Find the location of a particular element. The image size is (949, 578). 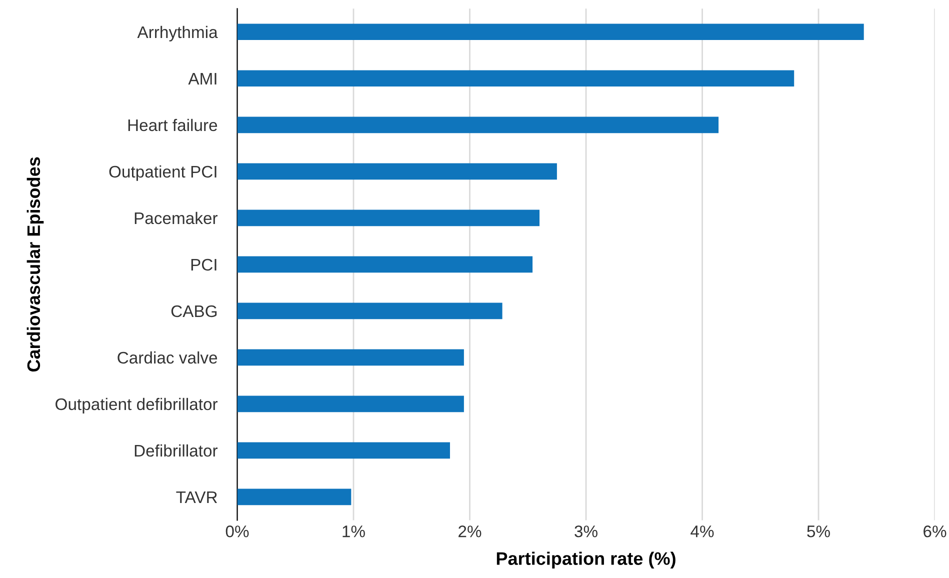

x-tick-label: 6% is located at coordinates (935, 532).